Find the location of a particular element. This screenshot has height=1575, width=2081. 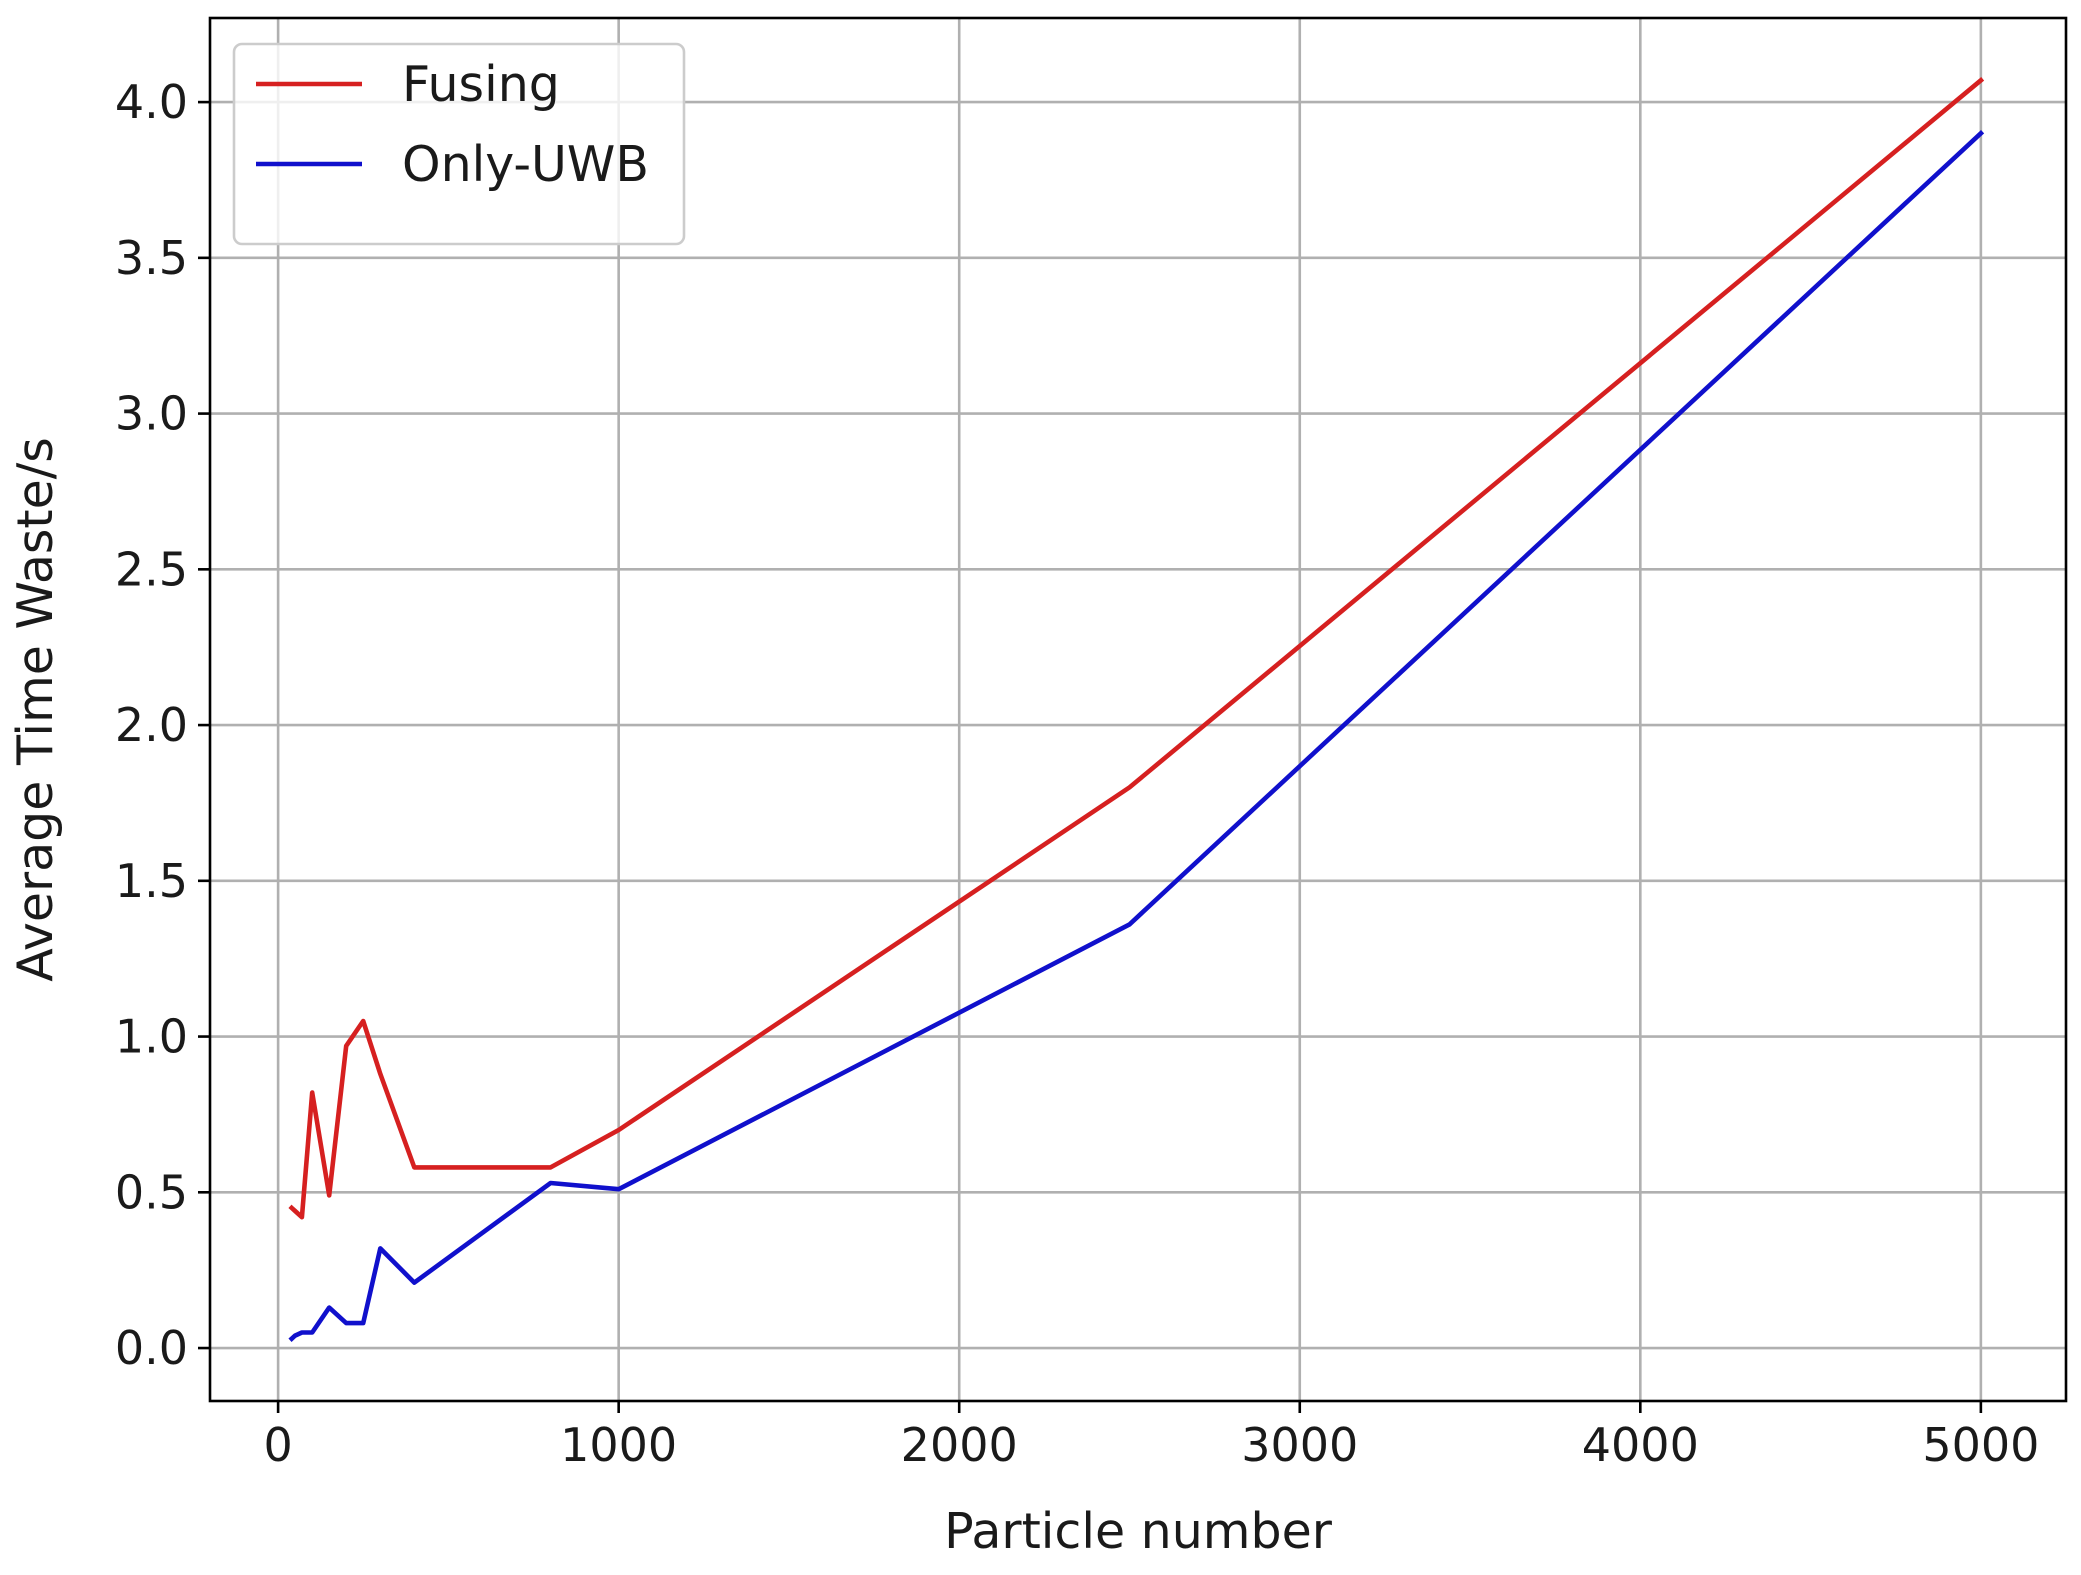

legend: Fusing Only-UWB is located at coordinates (459, 144).